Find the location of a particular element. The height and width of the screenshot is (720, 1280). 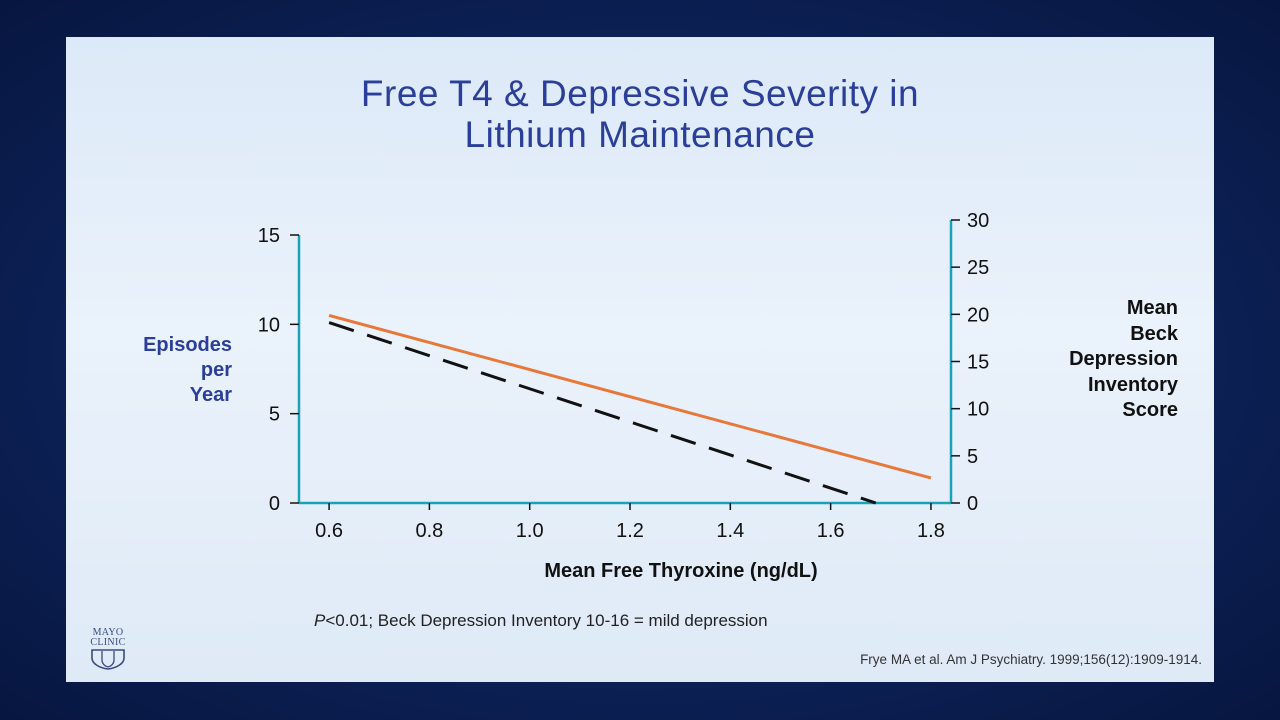

y-right-label-line: Score is located at coordinates (1150, 410).